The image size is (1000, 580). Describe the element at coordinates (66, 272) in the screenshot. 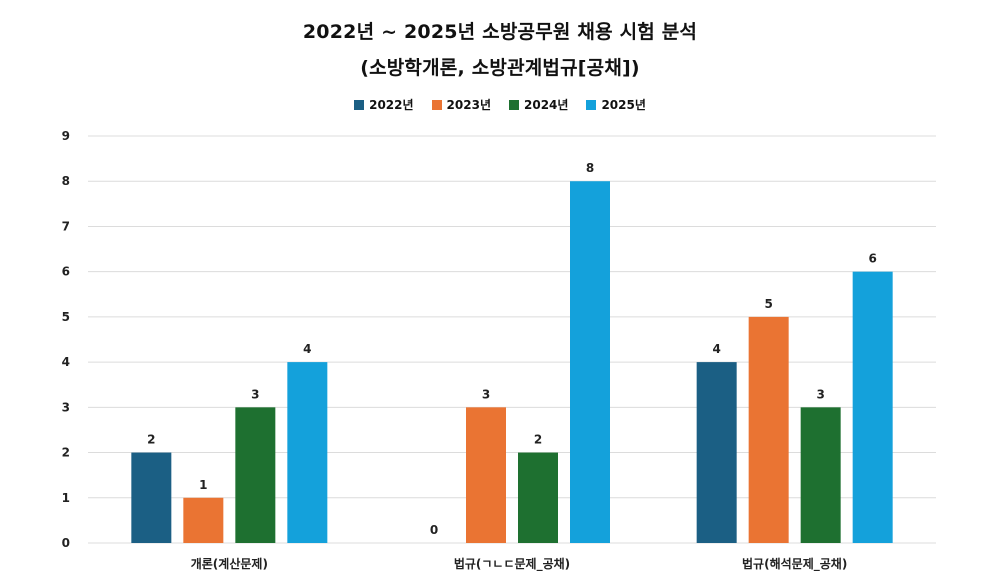

I see `y-tick-label: 6` at that location.